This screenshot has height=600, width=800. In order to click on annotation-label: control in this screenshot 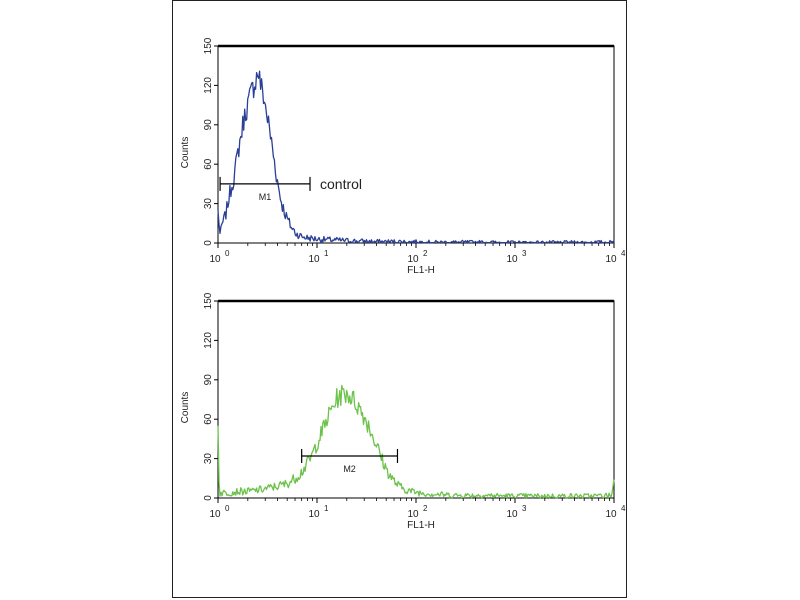, I will do `click(341, 184)`.